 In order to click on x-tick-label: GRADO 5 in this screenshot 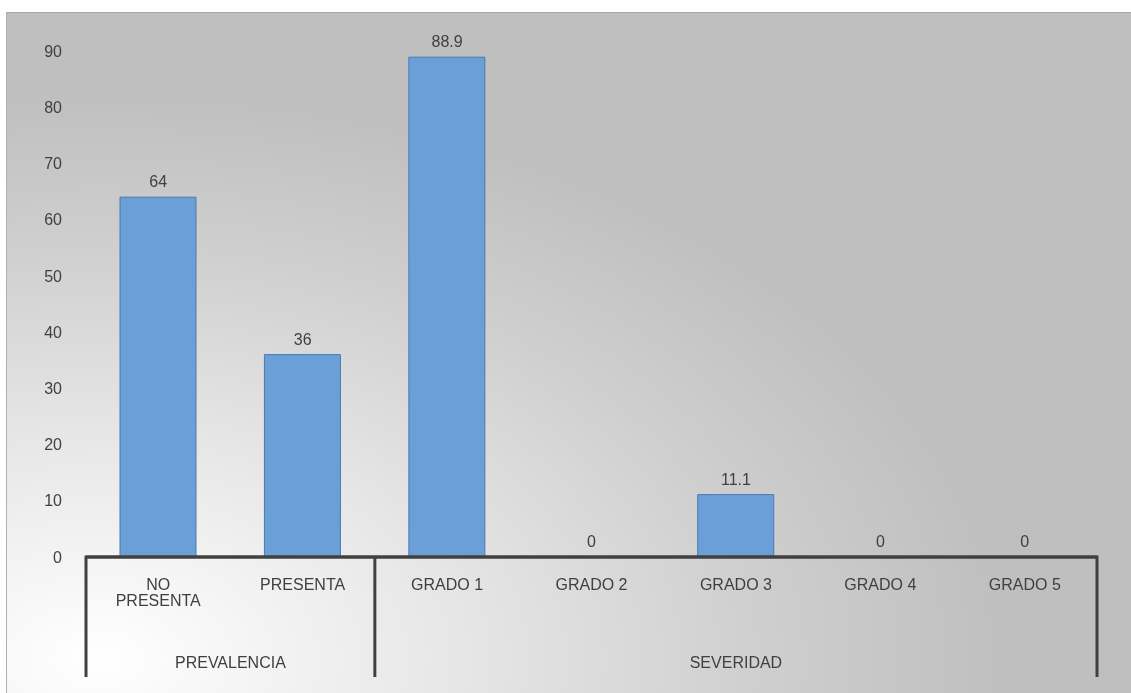, I will do `click(1024, 585)`.